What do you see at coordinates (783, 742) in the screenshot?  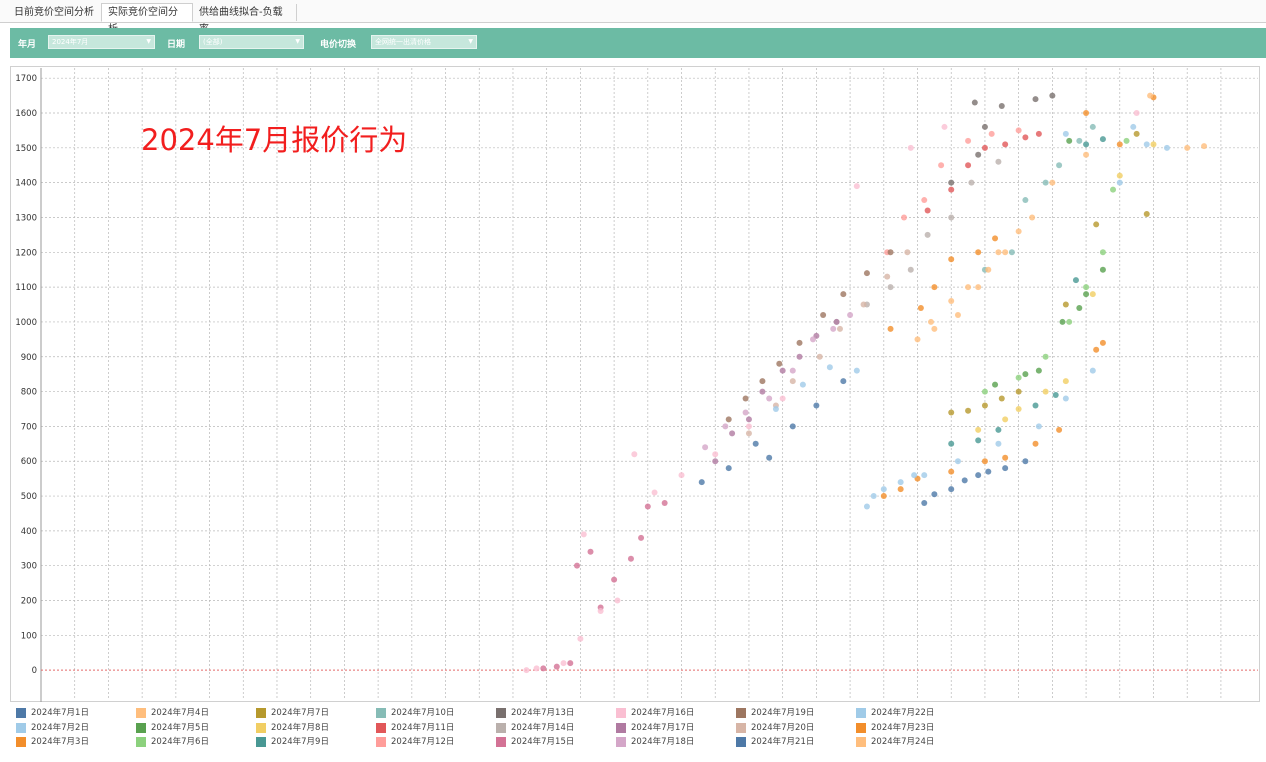 I see `legend-label: 2024年7月21日` at bounding box center [783, 742].